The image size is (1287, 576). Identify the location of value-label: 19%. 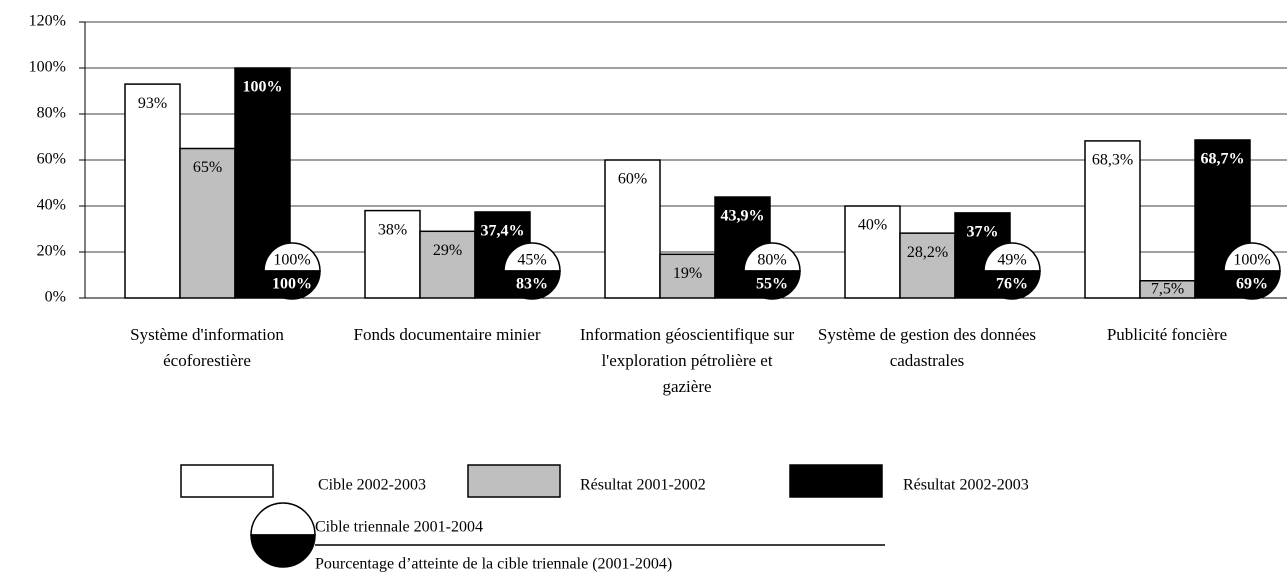
(687, 273).